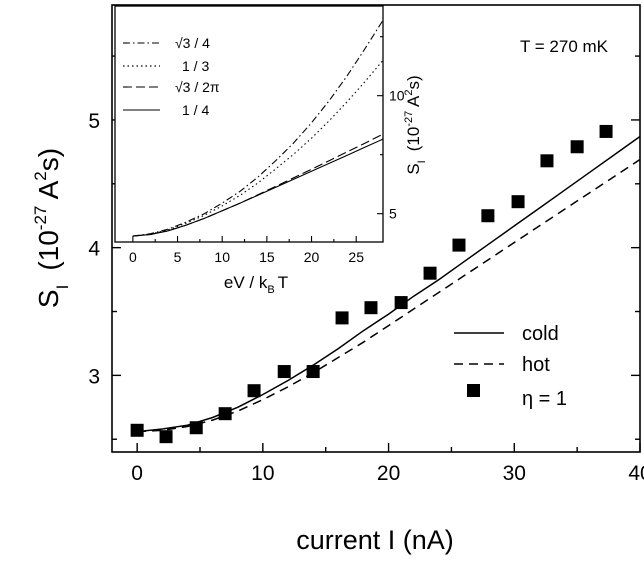  I want to click on inset-x-tick-labels: 0 5 10 15 20 25, so click(246, 257).